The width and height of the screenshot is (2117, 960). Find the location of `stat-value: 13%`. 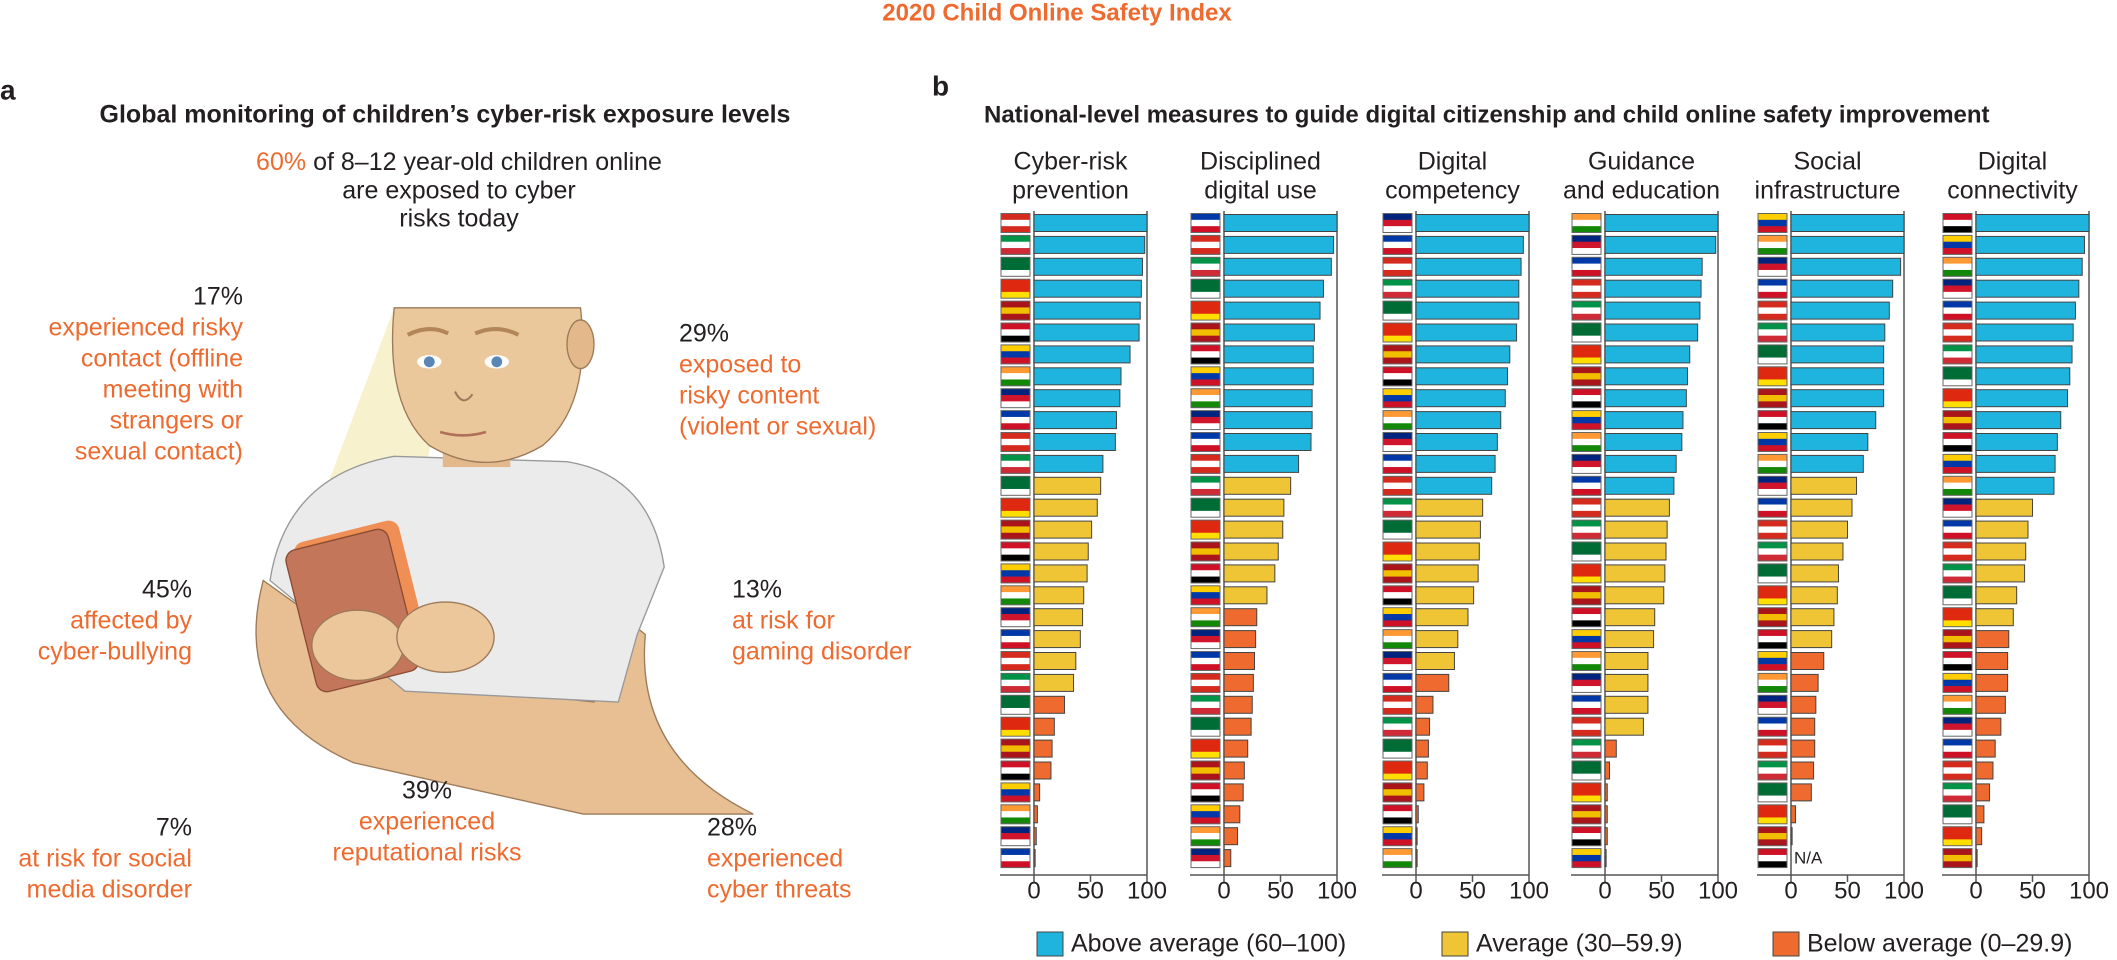

stat-value: 13% is located at coordinates (757, 590).